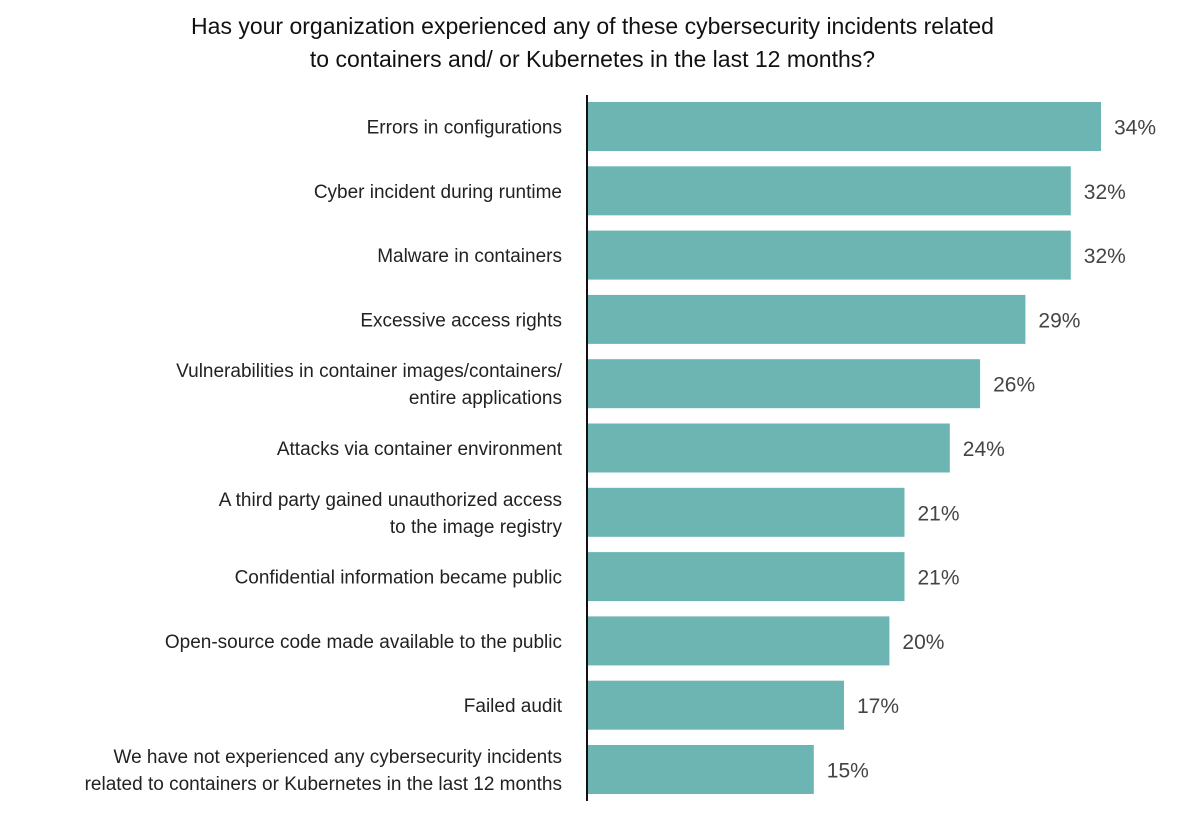 The image size is (1200, 819). Describe the element at coordinates (461, 320) in the screenshot. I see `category-label-3: Excessive access rights` at that location.